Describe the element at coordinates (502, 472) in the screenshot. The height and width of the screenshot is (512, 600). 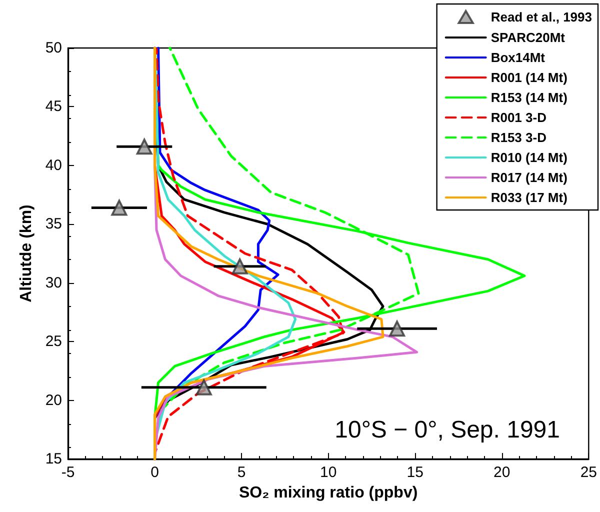
I see `x-tick-label: 20` at that location.